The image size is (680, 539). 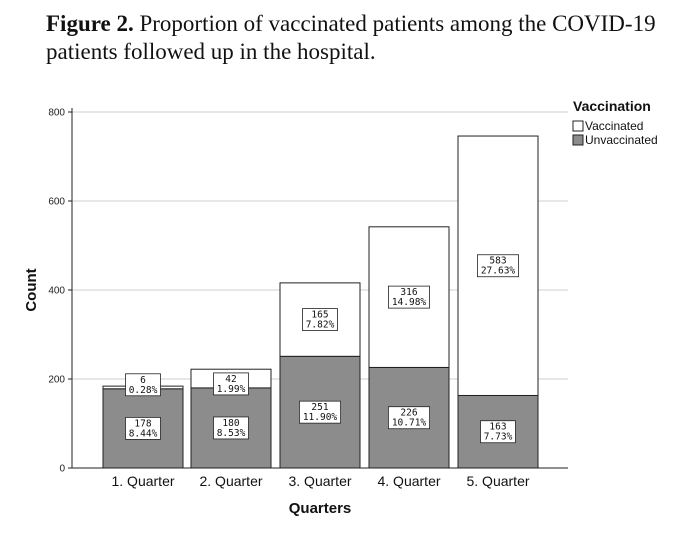 I want to click on data-label-percent: 8.53%, so click(x=231, y=433).